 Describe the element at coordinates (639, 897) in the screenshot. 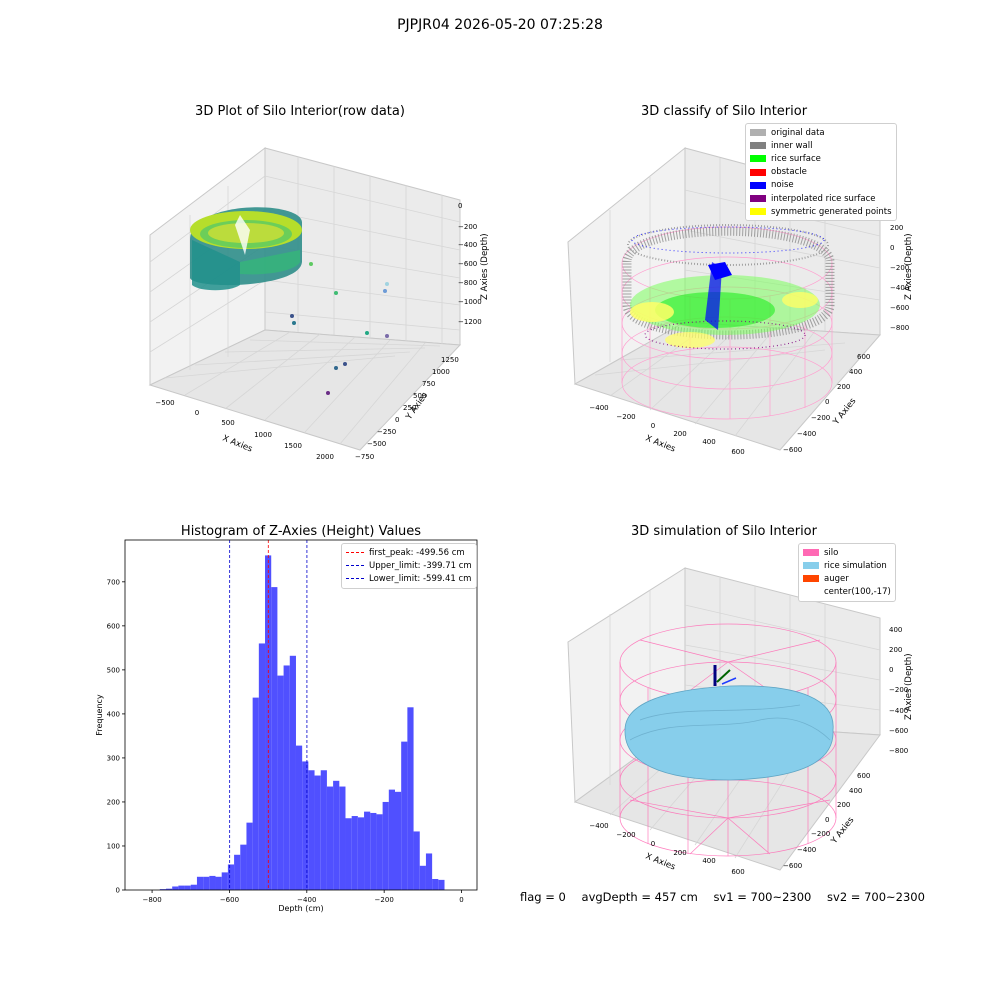

I see `avg-depth-text: avgDepth = 457 cm` at that location.